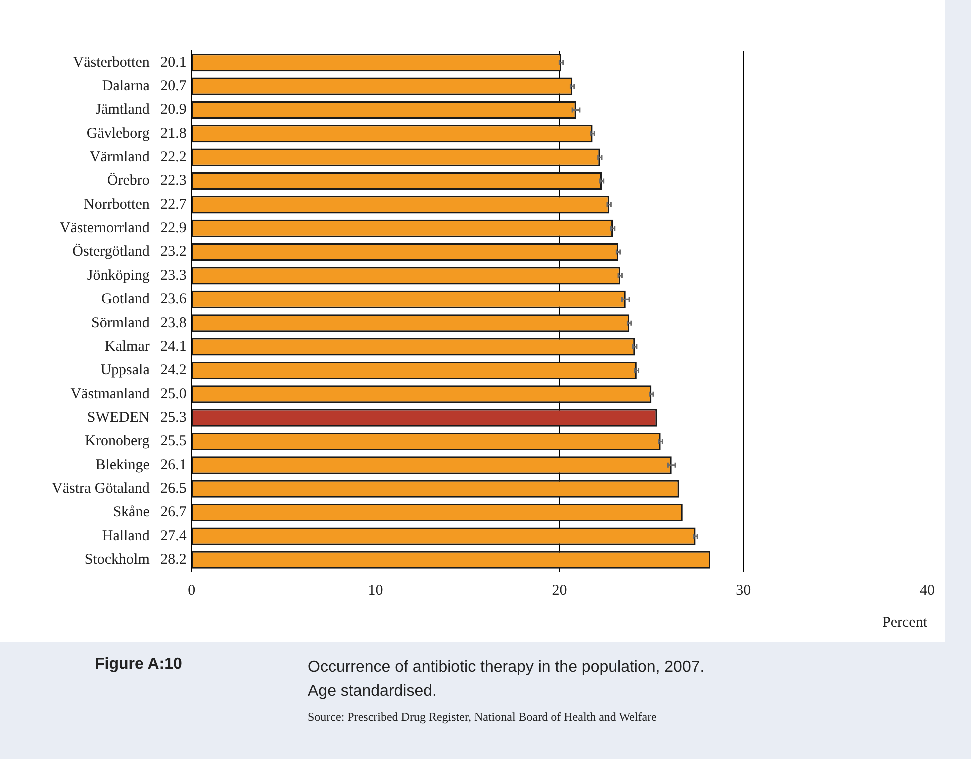  Describe the element at coordinates (173, 346) in the screenshot. I see `data-label: 24.1` at that location.